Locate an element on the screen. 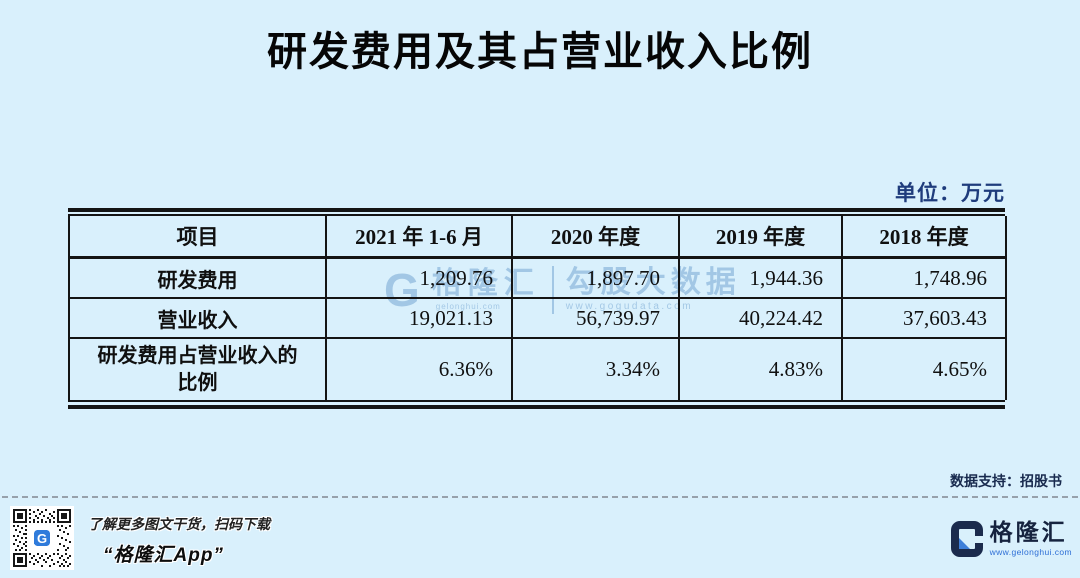  col-header-2021h1: 2021 年 1-6 月 is located at coordinates (419, 237).